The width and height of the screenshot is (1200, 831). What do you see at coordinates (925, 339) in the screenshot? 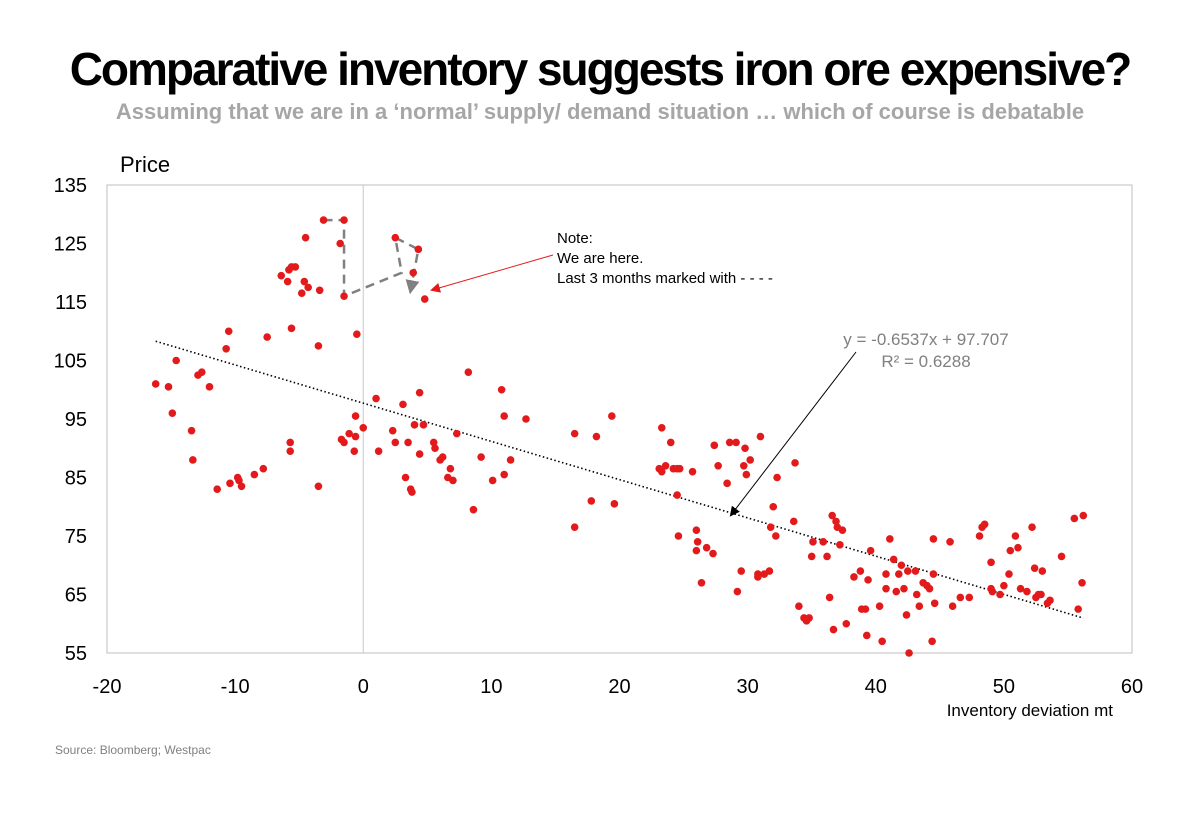
I see `trend-equation: y = -0.6537x + 97.707` at bounding box center [925, 339].